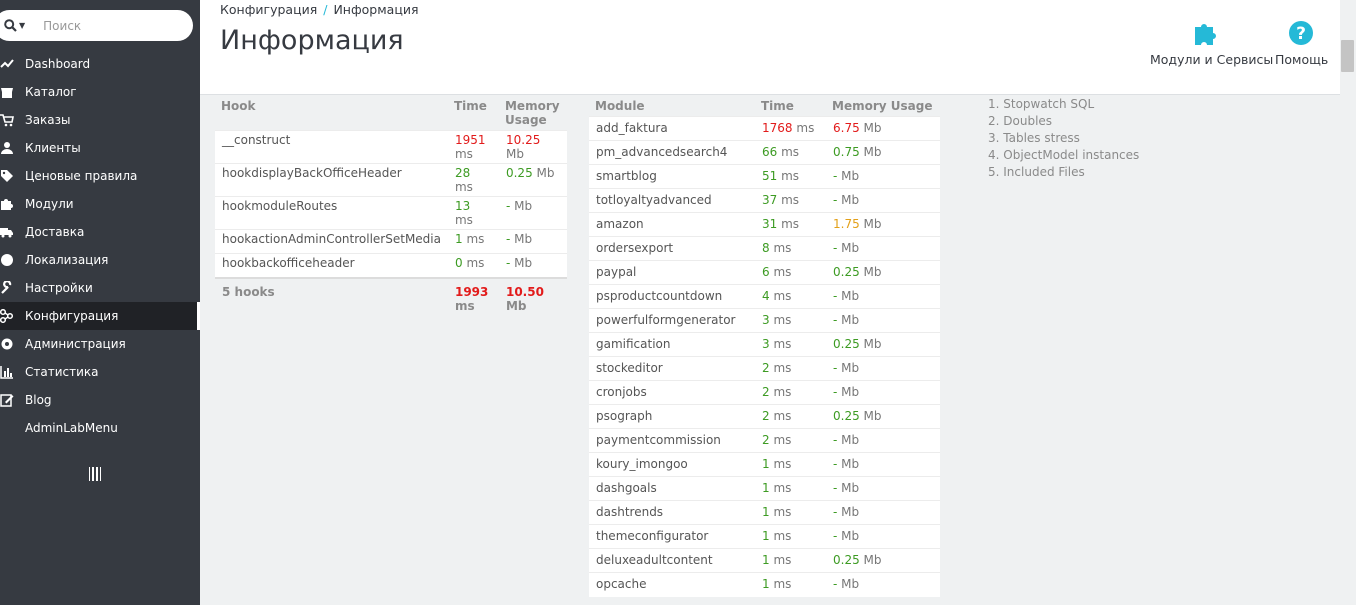 The width and height of the screenshot is (1356, 605). What do you see at coordinates (790, 320) in the screenshot?
I see `module-row-time: 3 ms` at bounding box center [790, 320].